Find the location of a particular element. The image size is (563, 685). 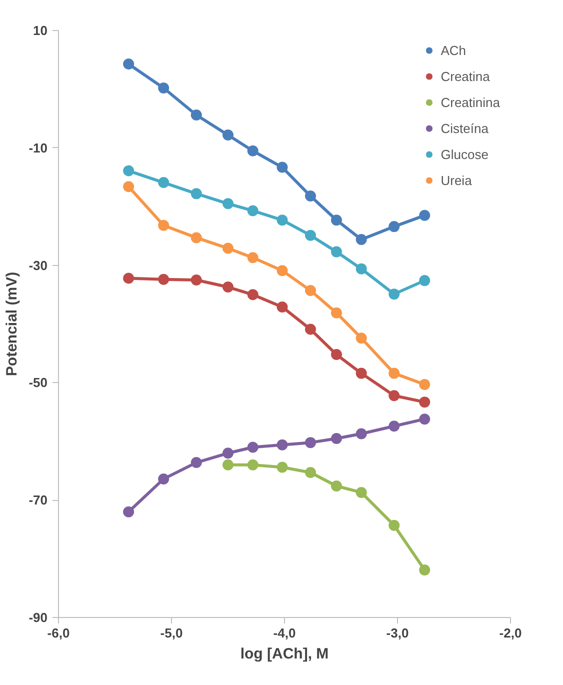

x-tick-label: -3,0 is located at coordinates (397, 633).